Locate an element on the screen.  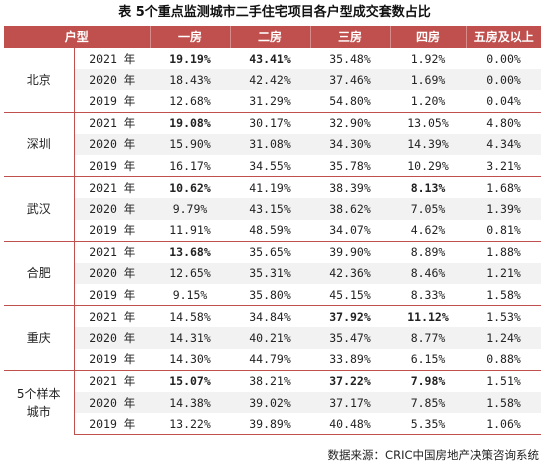
share-value-cell: 34.84% is located at coordinates (270, 316).